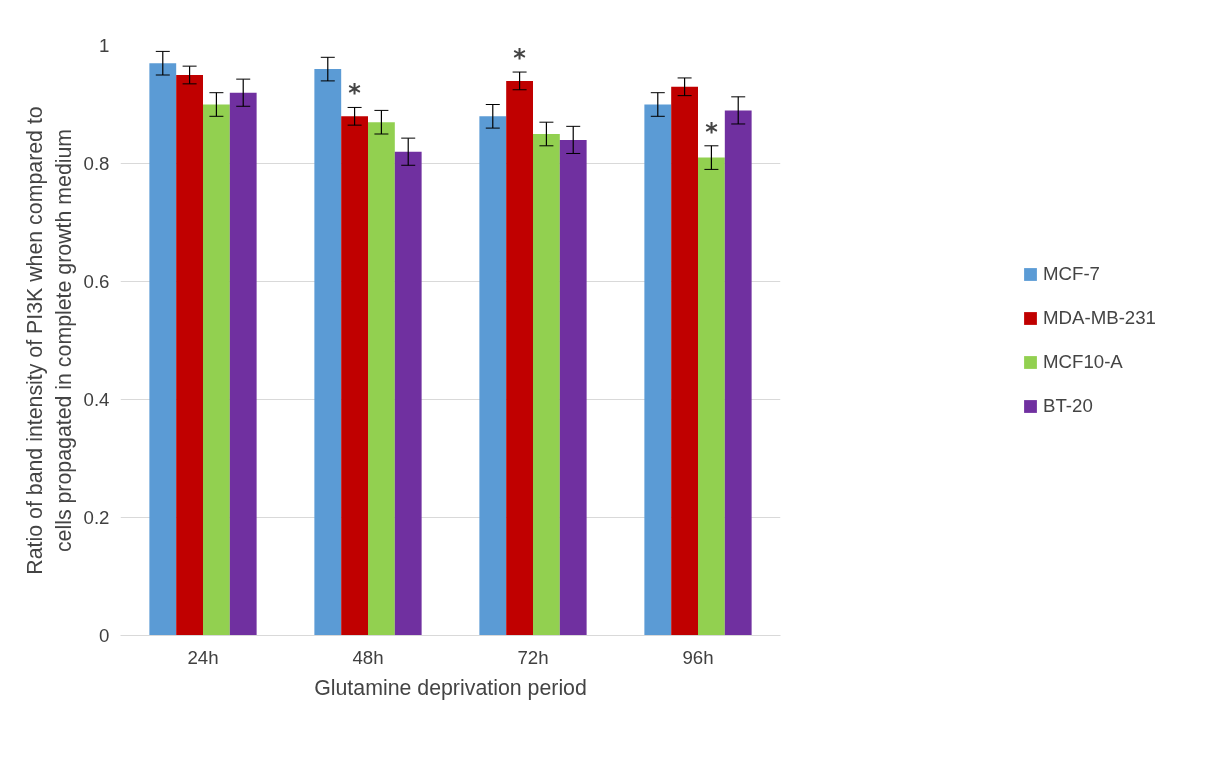 The image size is (1206, 771). Describe the element at coordinates (96, 399) in the screenshot. I see `y-tick-label: 0.4` at that location.